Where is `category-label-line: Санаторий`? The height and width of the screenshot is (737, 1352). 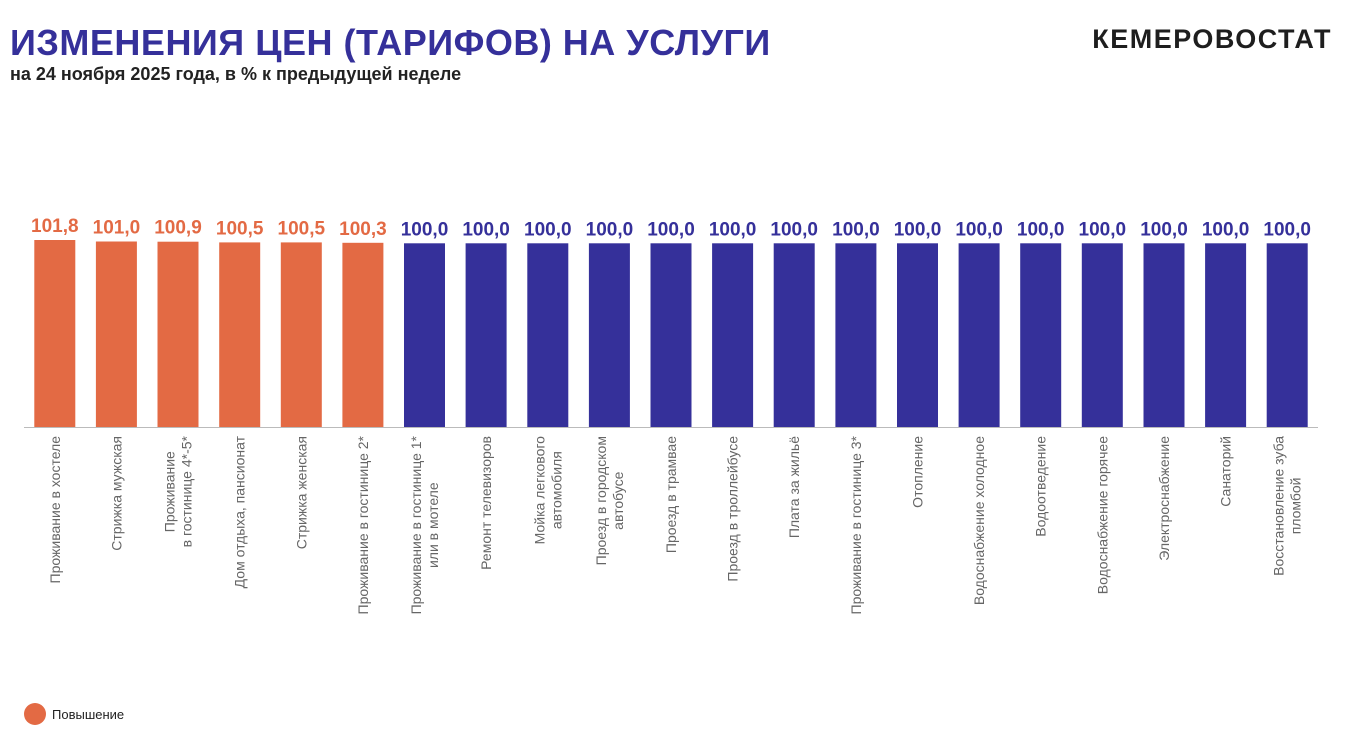
category-label-line: Санаторий is located at coordinates (1226, 471).